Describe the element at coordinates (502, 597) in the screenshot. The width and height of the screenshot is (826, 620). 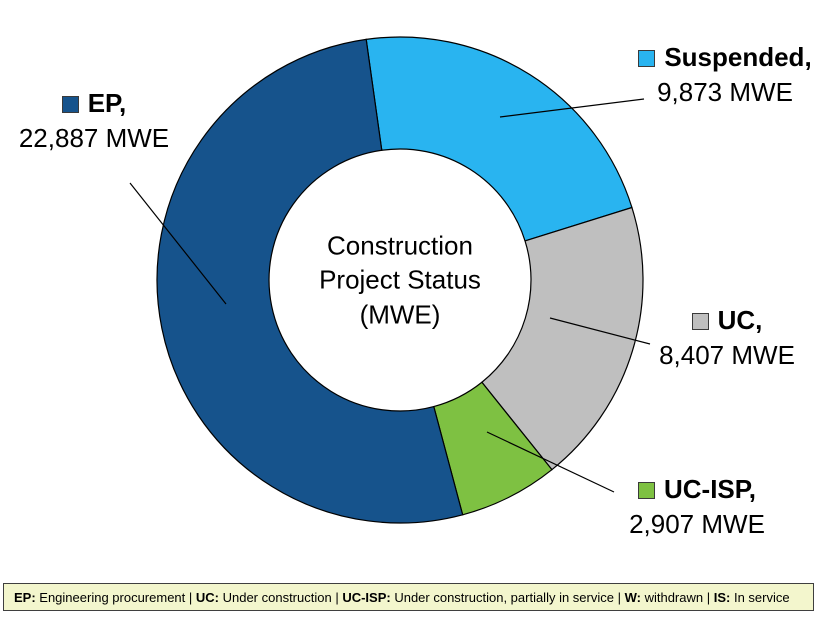
I see `footer-desc: Under construction, partially in service` at that location.